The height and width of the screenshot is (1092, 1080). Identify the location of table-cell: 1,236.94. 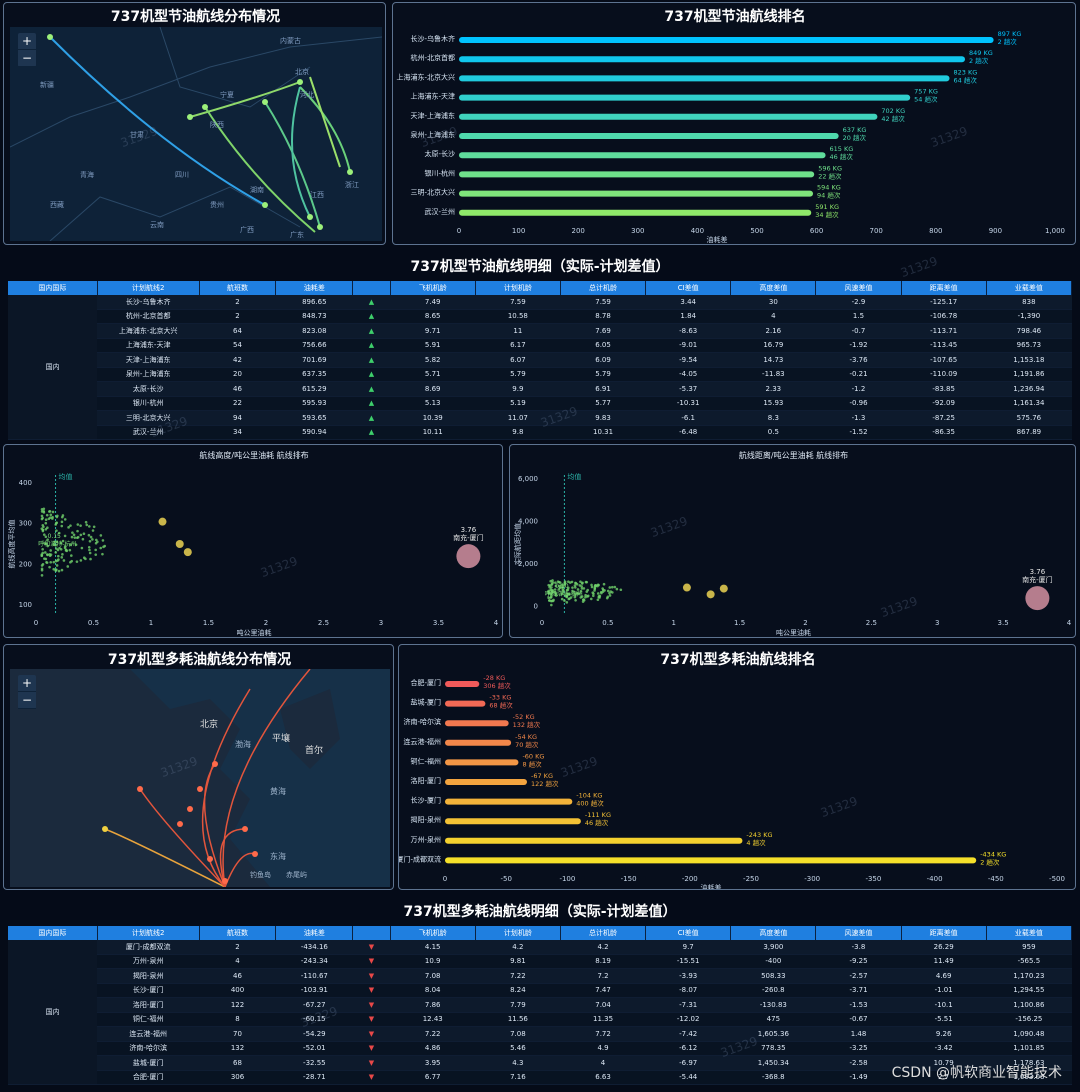
(1029, 389).